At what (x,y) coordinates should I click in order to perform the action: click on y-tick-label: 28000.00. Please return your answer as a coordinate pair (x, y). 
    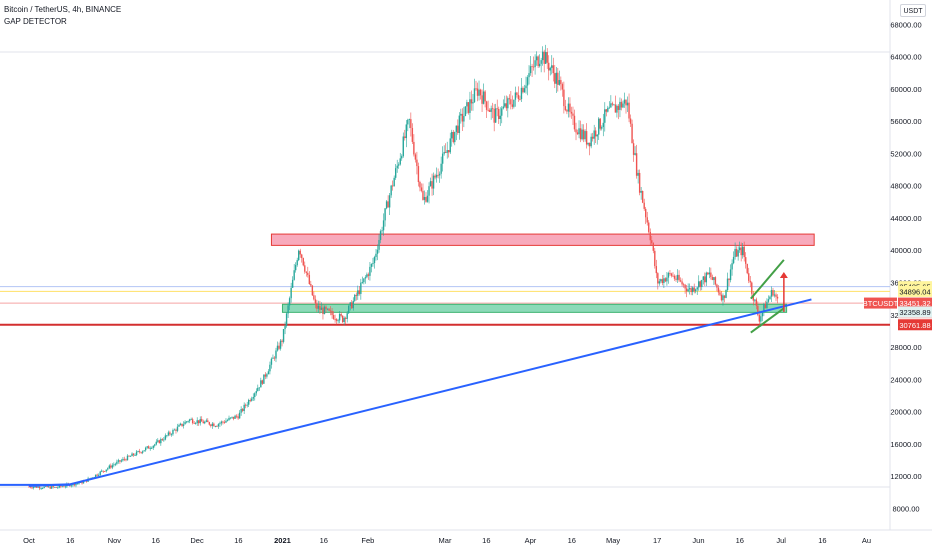
    Looking at the image, I should click on (905, 347).